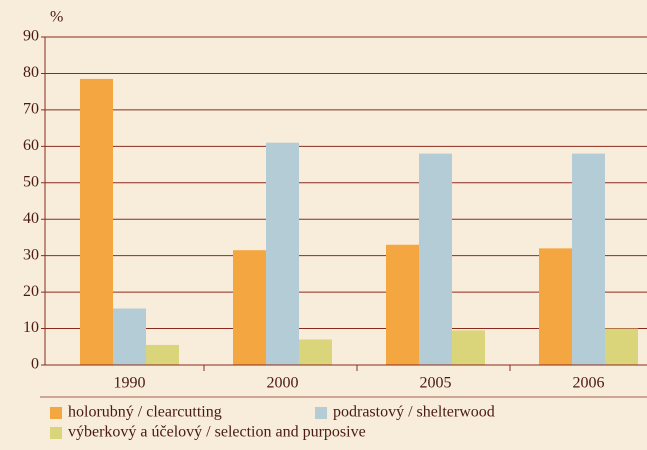  What do you see at coordinates (31, 327) in the screenshot?
I see `y-tick-label: 10` at bounding box center [31, 327].